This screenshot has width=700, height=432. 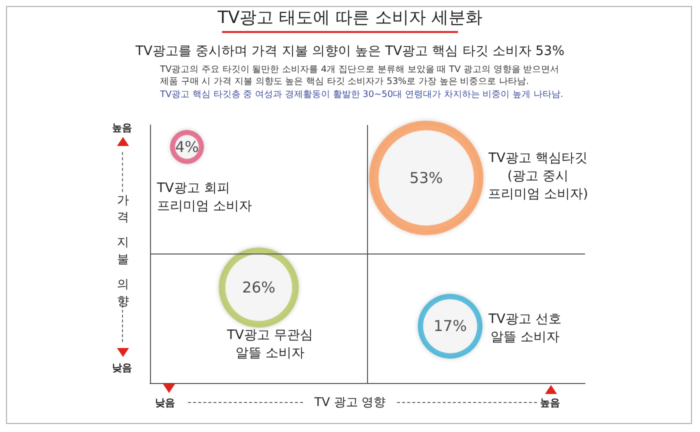 What do you see at coordinates (538, 177) in the screenshot?
I see `category-label: TV광고 핵심타깃 (광고 중시 프리미엄 소비자)` at bounding box center [538, 177].